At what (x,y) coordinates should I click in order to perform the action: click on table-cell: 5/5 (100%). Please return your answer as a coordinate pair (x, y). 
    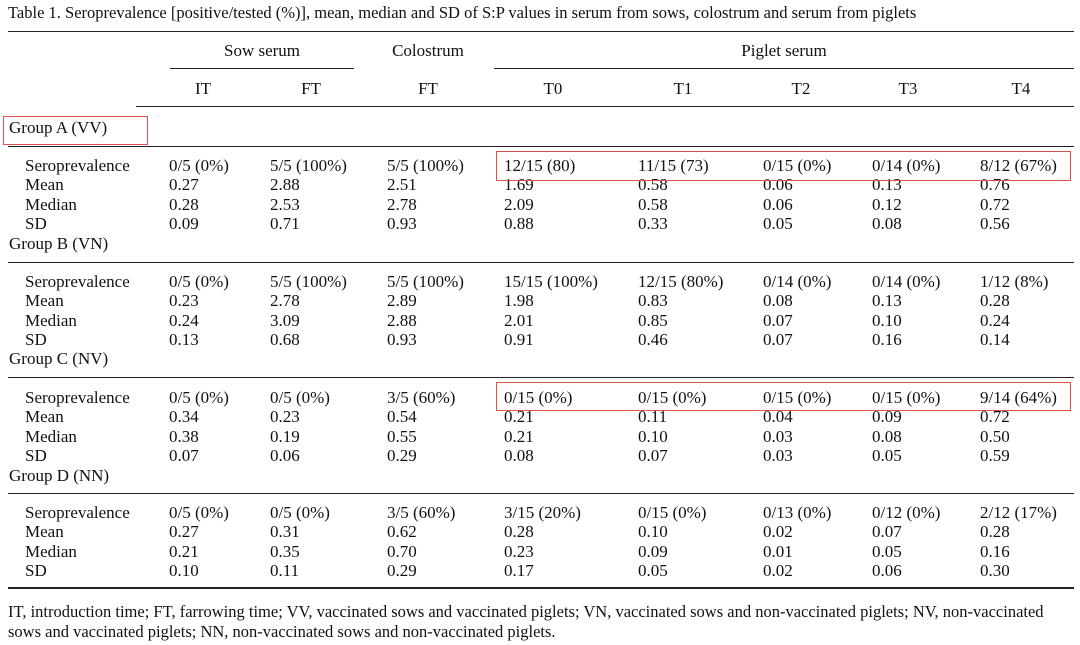
    Looking at the image, I should click on (425, 165).